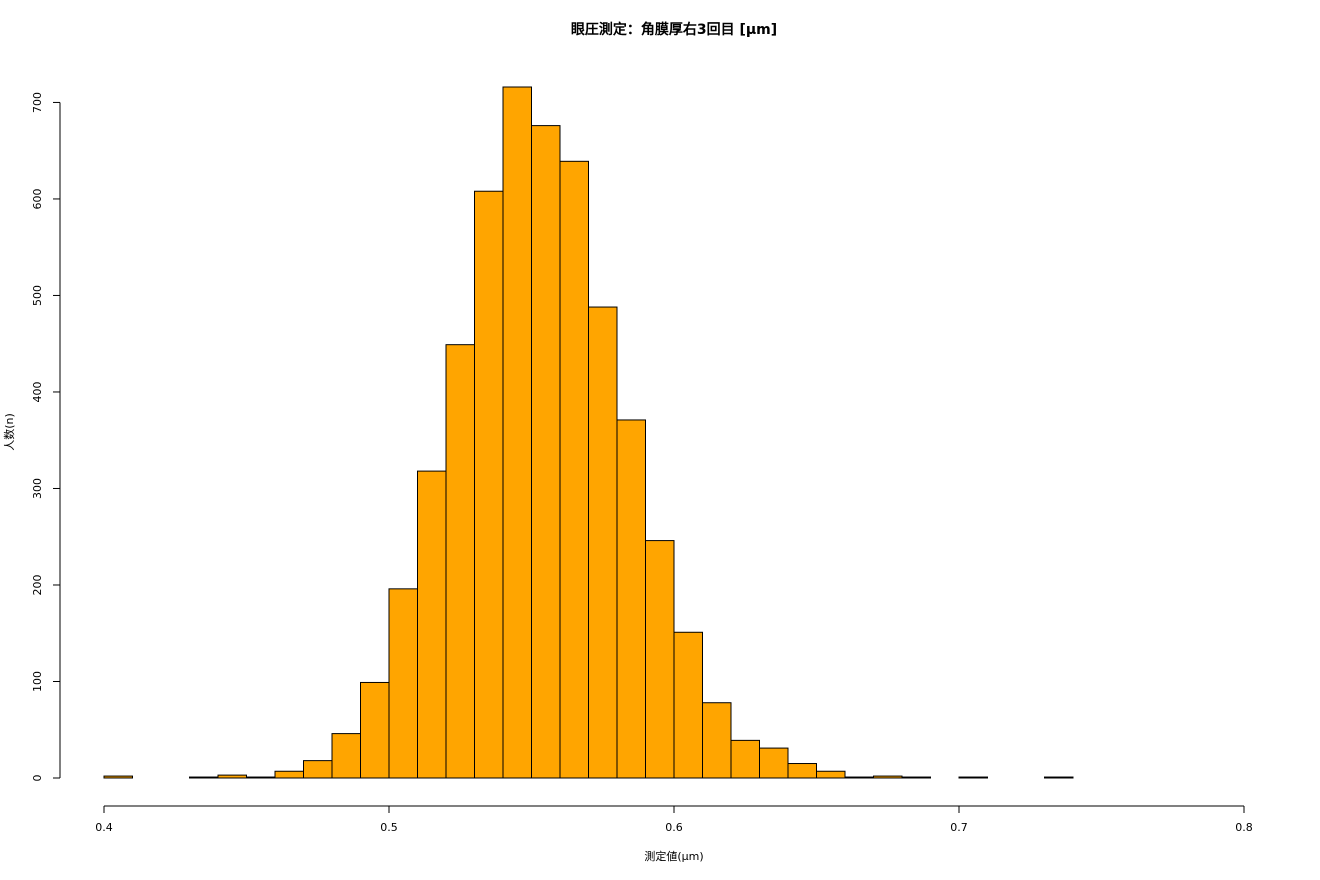 This screenshot has height=880, width=1320. Describe the element at coordinates (37, 391) in the screenshot. I see `y-tick-label: 400` at that location.